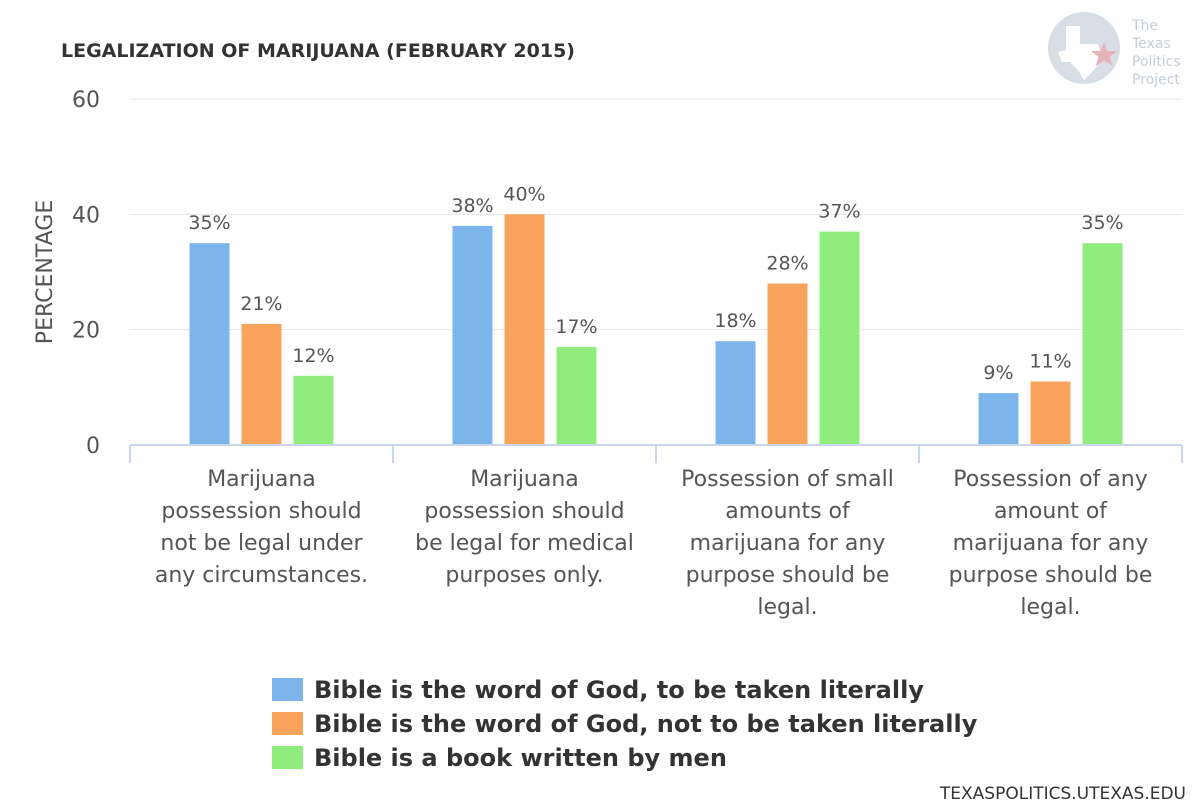  I want to click on data-label: 38%, so click(472, 206).